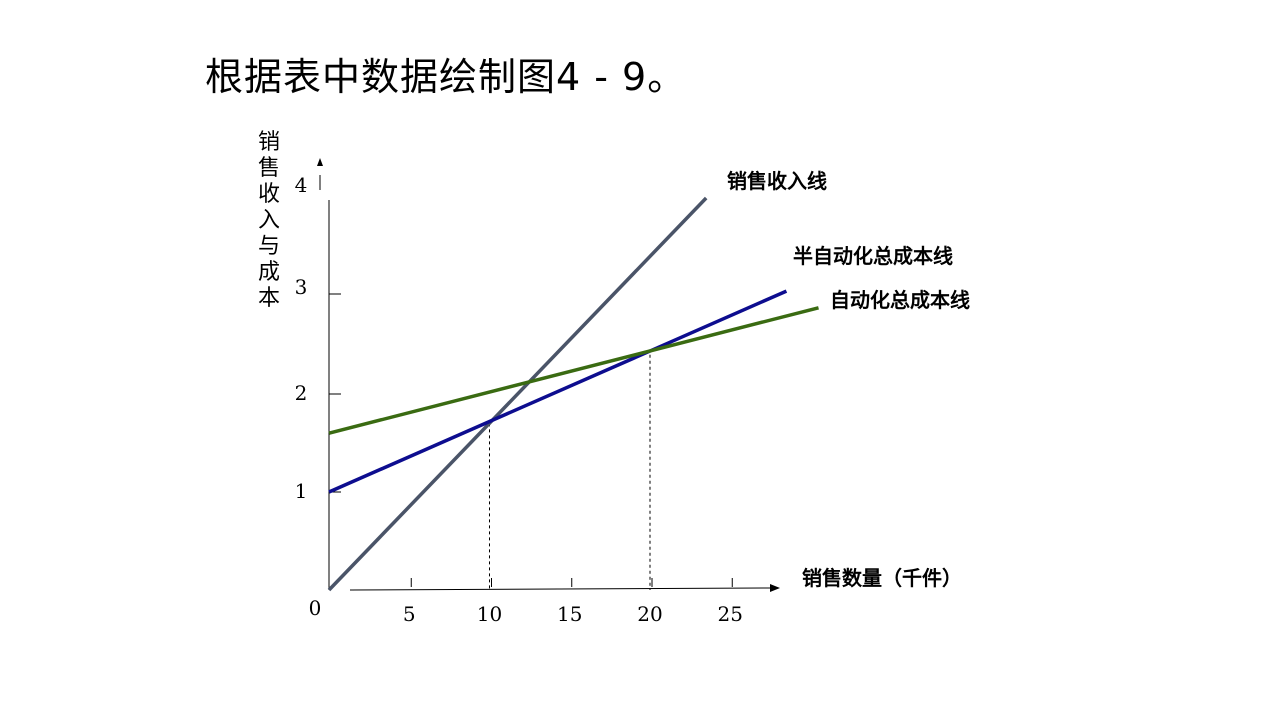 This screenshot has width=1280, height=720. What do you see at coordinates (301, 491) in the screenshot?
I see `y-tick-label: 1` at bounding box center [301, 491].